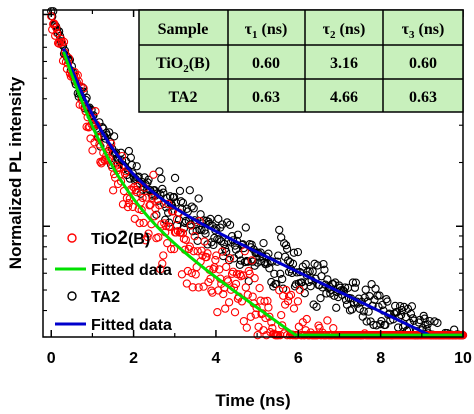 The width and height of the screenshot is (474, 414). What do you see at coordinates (344, 31) in the screenshot?
I see `table-header-tau2: τ2 (ns)` at bounding box center [344, 31].